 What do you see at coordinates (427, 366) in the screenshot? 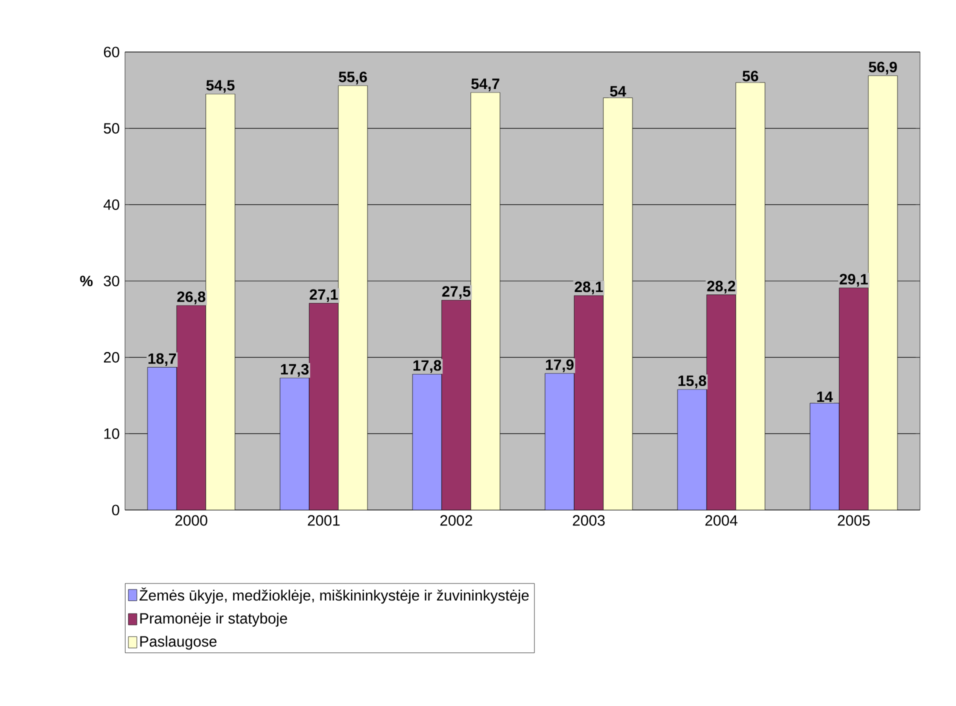
I see `data-label: 17,8` at bounding box center [427, 366].